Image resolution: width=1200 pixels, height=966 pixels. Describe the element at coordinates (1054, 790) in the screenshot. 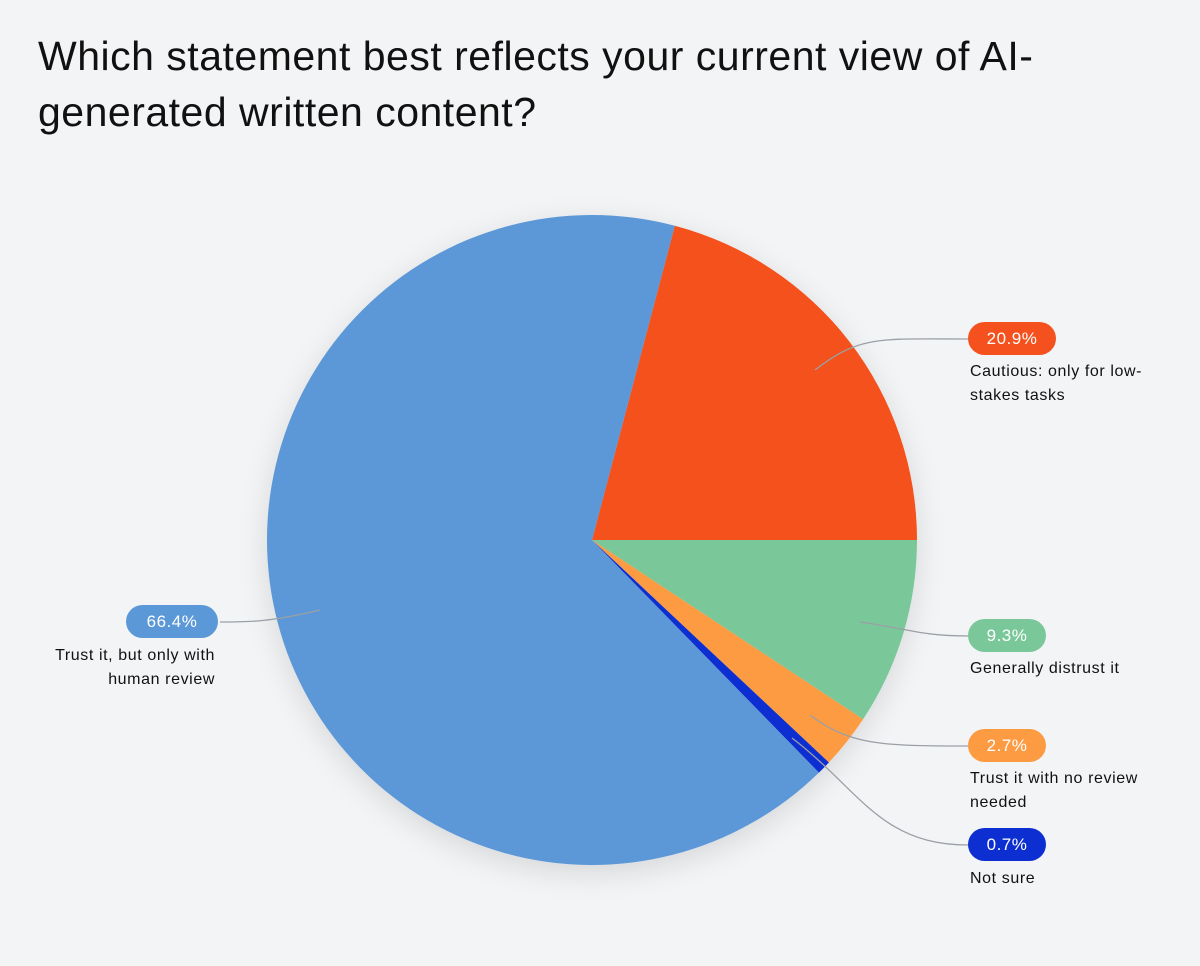

I see `category-label: Trust it with no review needed` at that location.